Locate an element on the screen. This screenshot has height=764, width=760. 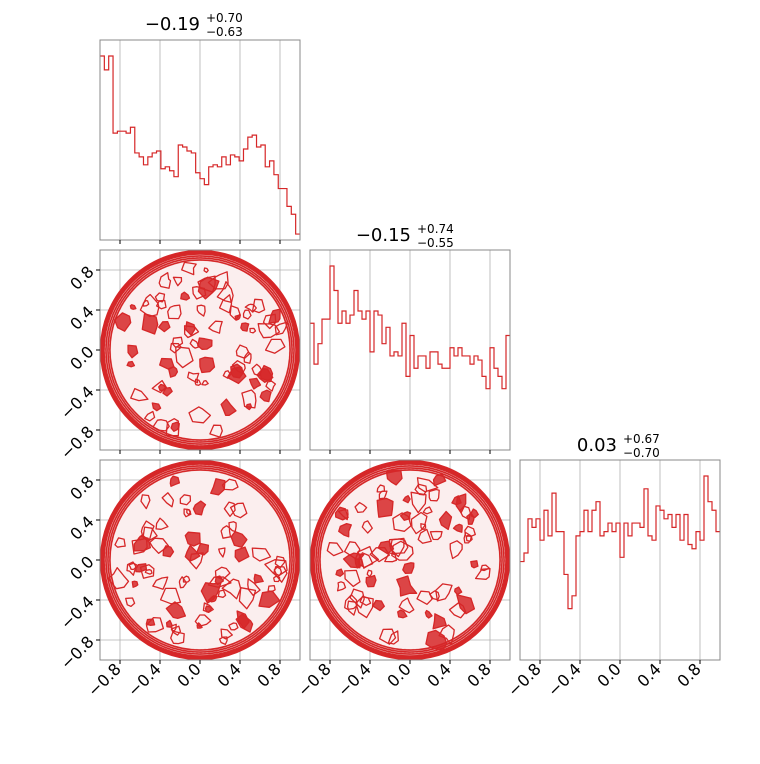
title-param-1-minus: −0.63 is located at coordinates (224, 32).